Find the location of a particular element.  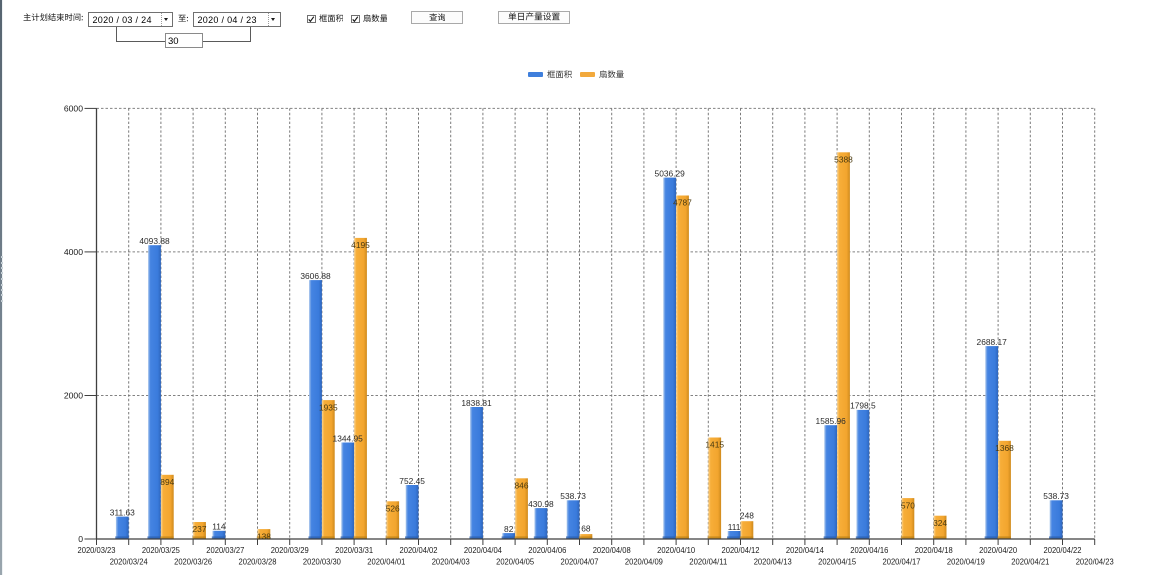

svg-text: 5036.29 is located at coordinates (670, 173).